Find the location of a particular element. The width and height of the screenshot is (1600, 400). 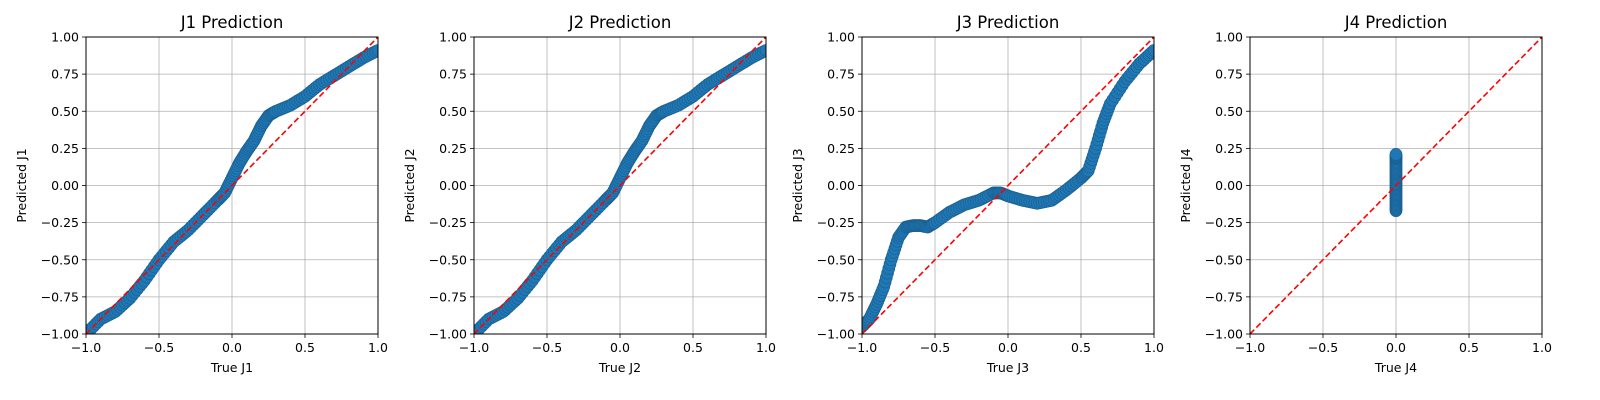

chart-title: J1 Prediction is located at coordinates (232, 22).